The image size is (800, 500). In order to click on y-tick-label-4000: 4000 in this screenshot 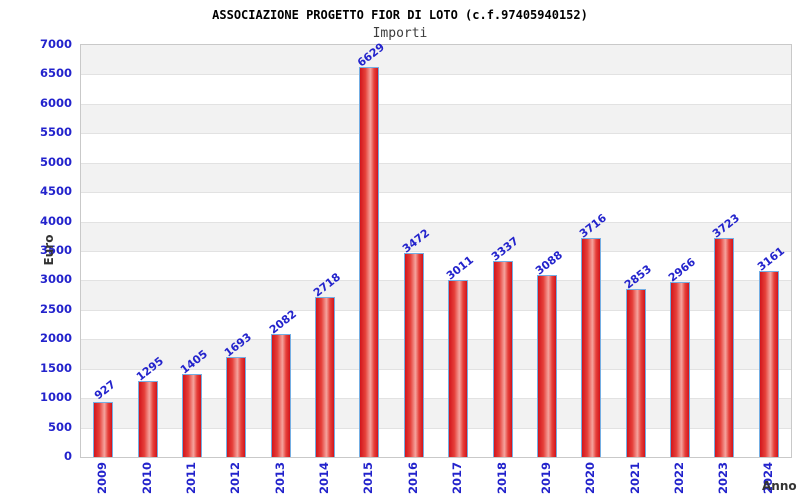, I will do `click(55, 220)`.